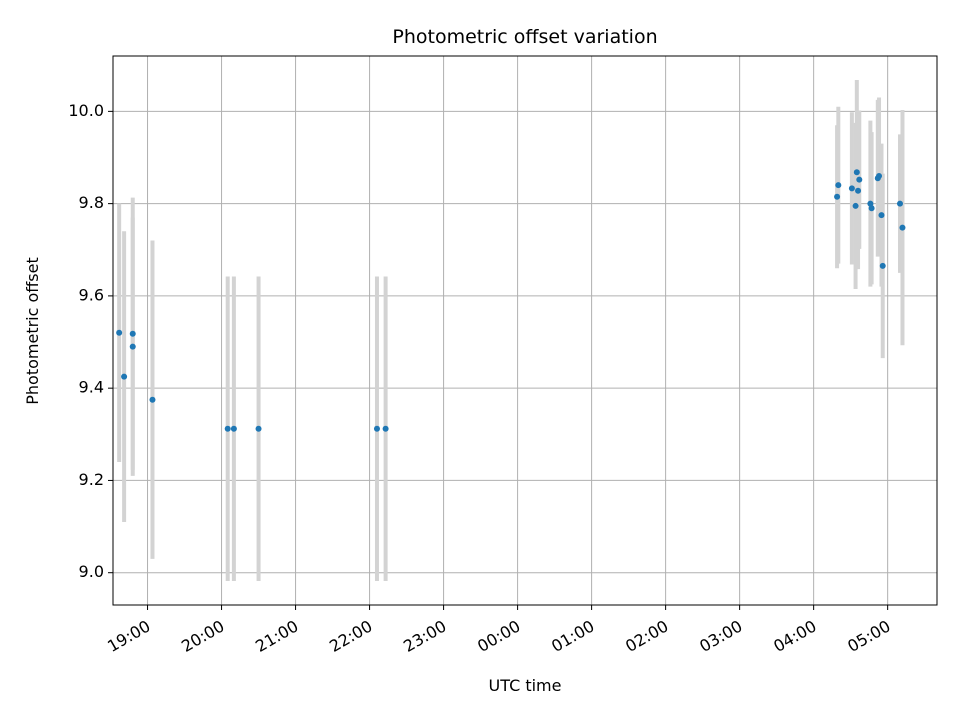 The width and height of the screenshot is (960, 720). What do you see at coordinates (424, 636) in the screenshot?
I see `x-tick-label: 23:00` at bounding box center [424, 636].